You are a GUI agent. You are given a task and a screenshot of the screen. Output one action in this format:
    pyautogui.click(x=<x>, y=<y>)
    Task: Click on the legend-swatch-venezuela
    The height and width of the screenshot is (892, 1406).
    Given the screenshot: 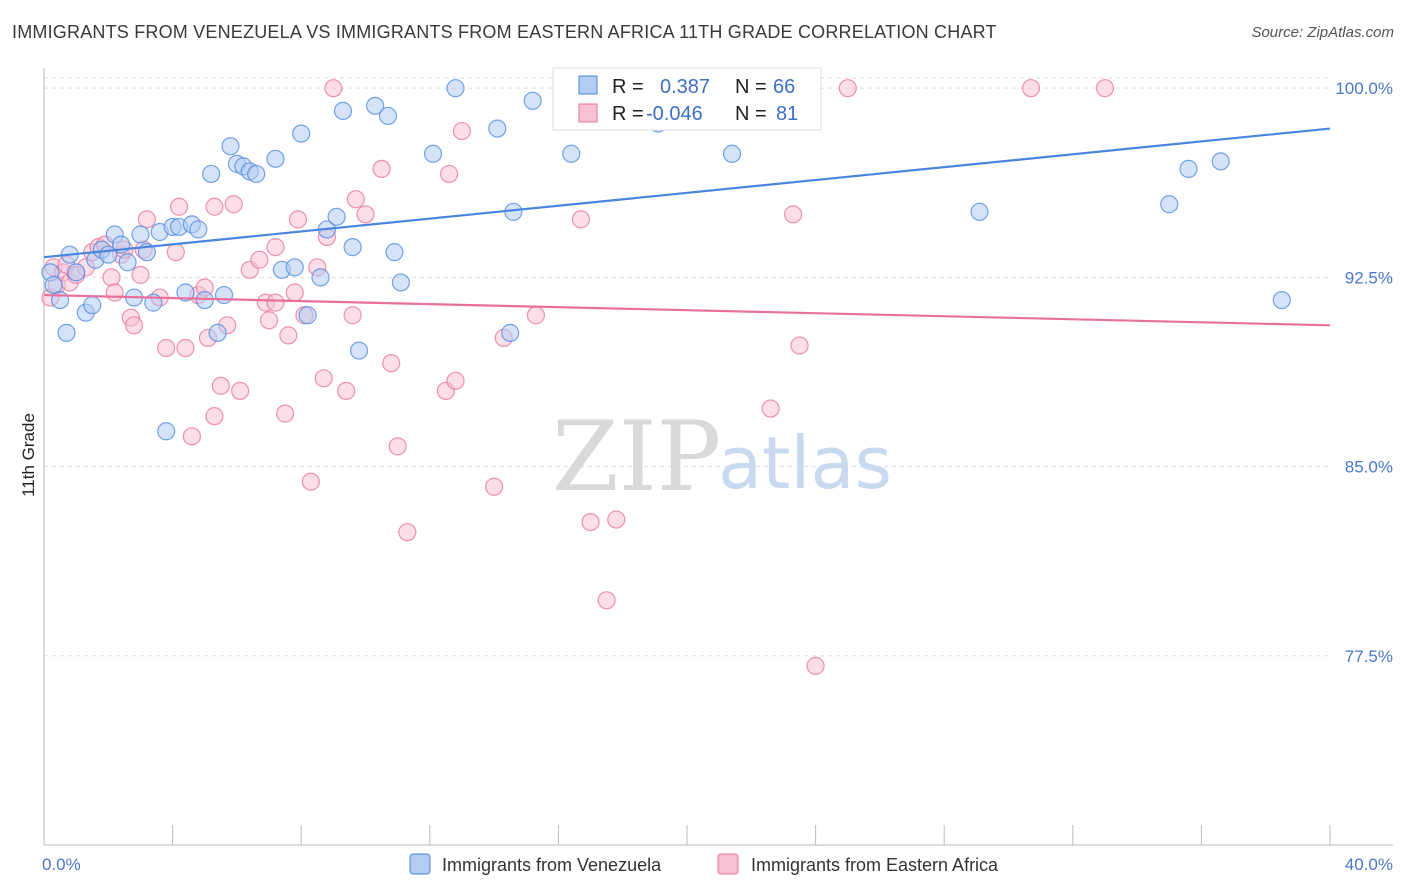 What is the action you would take?
    pyautogui.click(x=588, y=85)
    